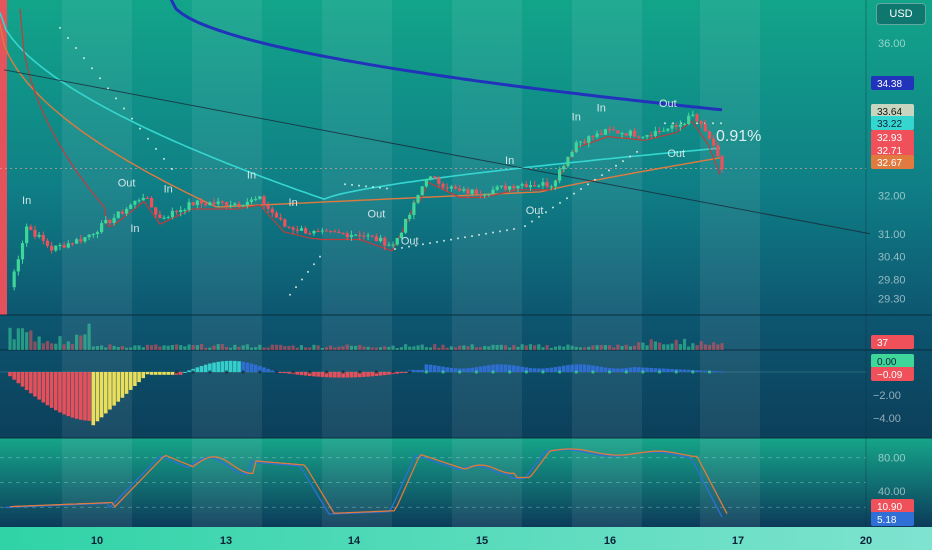  I want to click on signal-label: In, so click(168, 190).